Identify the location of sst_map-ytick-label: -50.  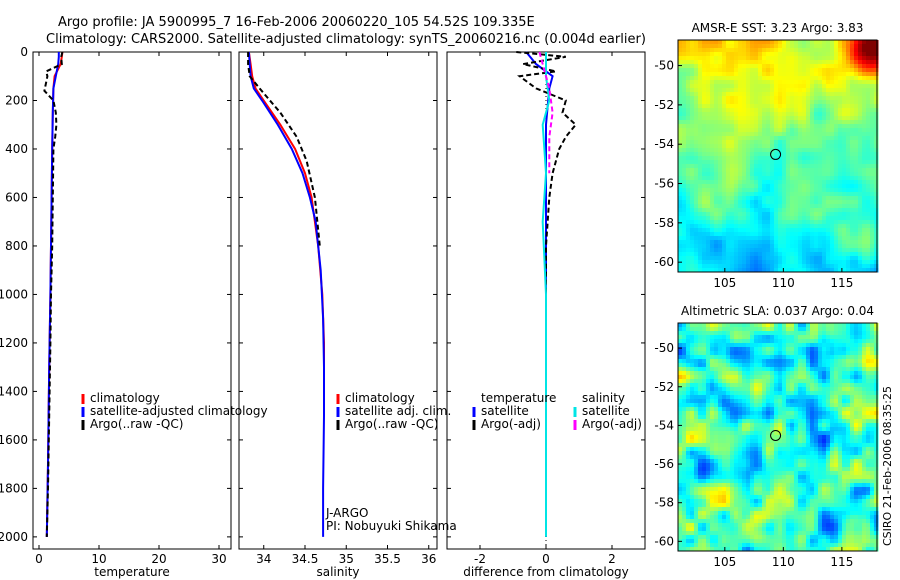
(664, 66).